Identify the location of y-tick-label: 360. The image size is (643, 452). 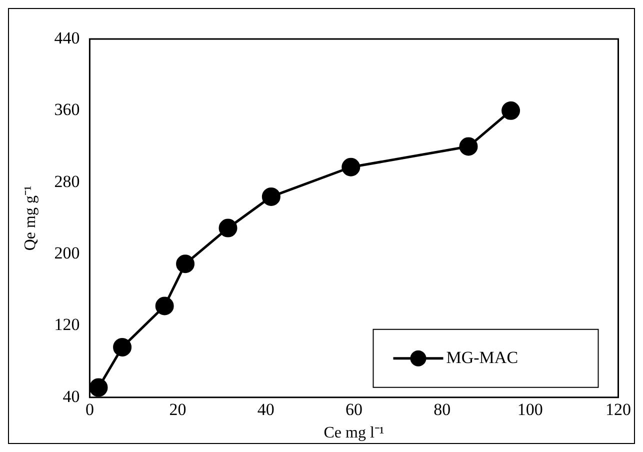
(67, 110).